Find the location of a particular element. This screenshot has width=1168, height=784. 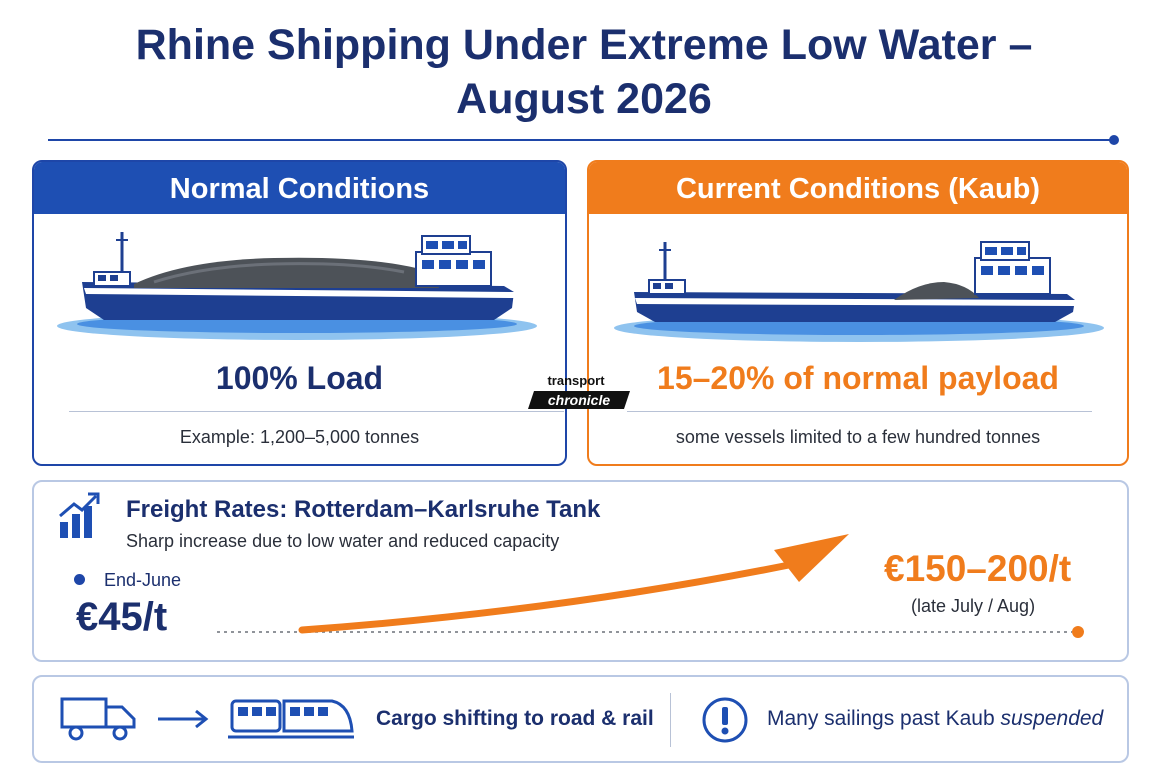

arrow-right-icon is located at coordinates (183, 719).